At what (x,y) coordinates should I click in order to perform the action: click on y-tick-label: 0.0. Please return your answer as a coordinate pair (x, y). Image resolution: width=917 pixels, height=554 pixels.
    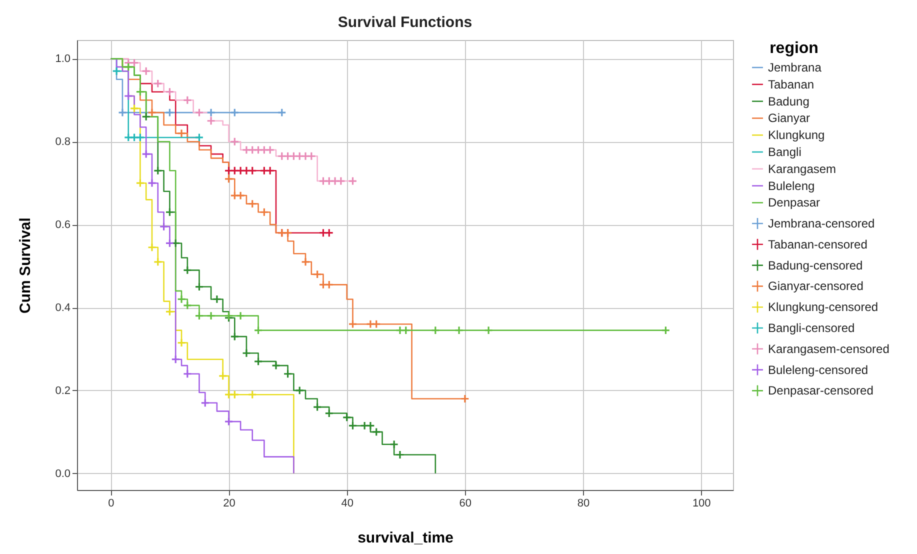
    Looking at the image, I should click on (62, 474).